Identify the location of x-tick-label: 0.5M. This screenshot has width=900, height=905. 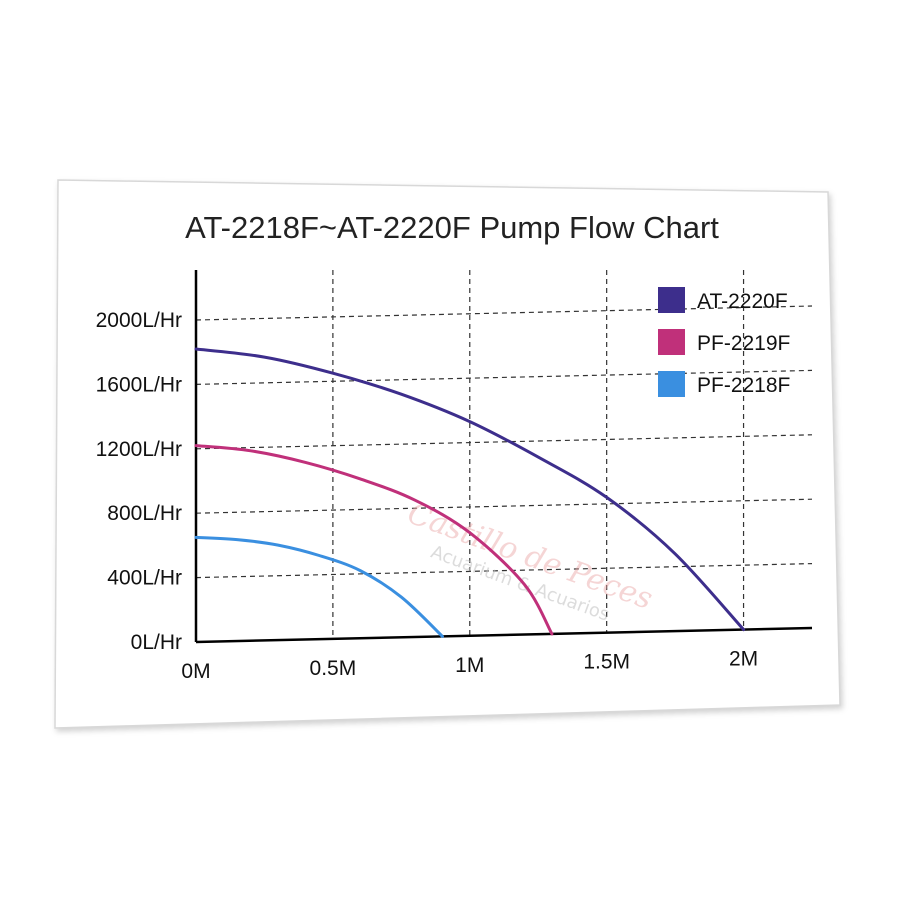
(333, 668).